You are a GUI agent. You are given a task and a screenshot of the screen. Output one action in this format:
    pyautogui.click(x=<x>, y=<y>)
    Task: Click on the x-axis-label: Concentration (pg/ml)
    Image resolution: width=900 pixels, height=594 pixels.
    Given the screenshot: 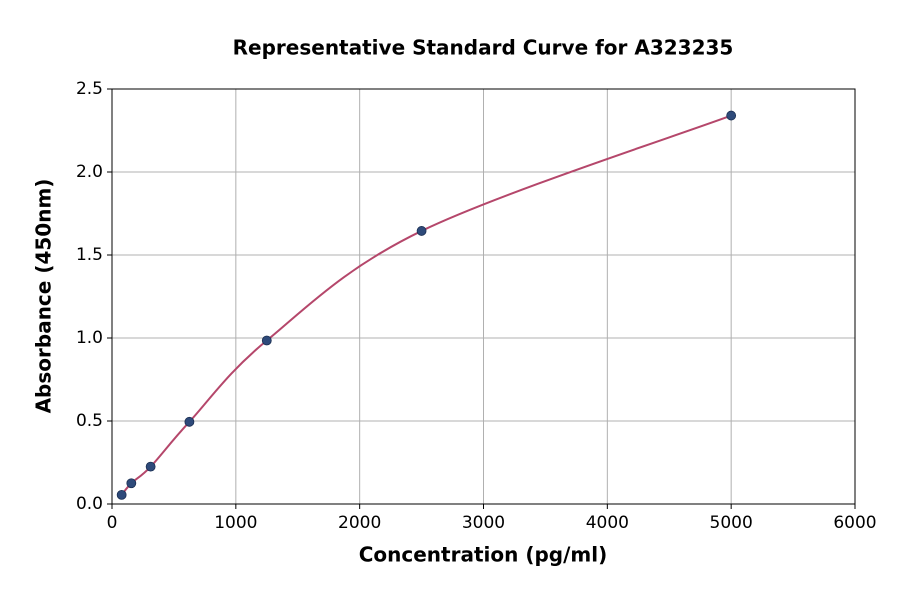 What is the action you would take?
    pyautogui.click(x=483, y=555)
    